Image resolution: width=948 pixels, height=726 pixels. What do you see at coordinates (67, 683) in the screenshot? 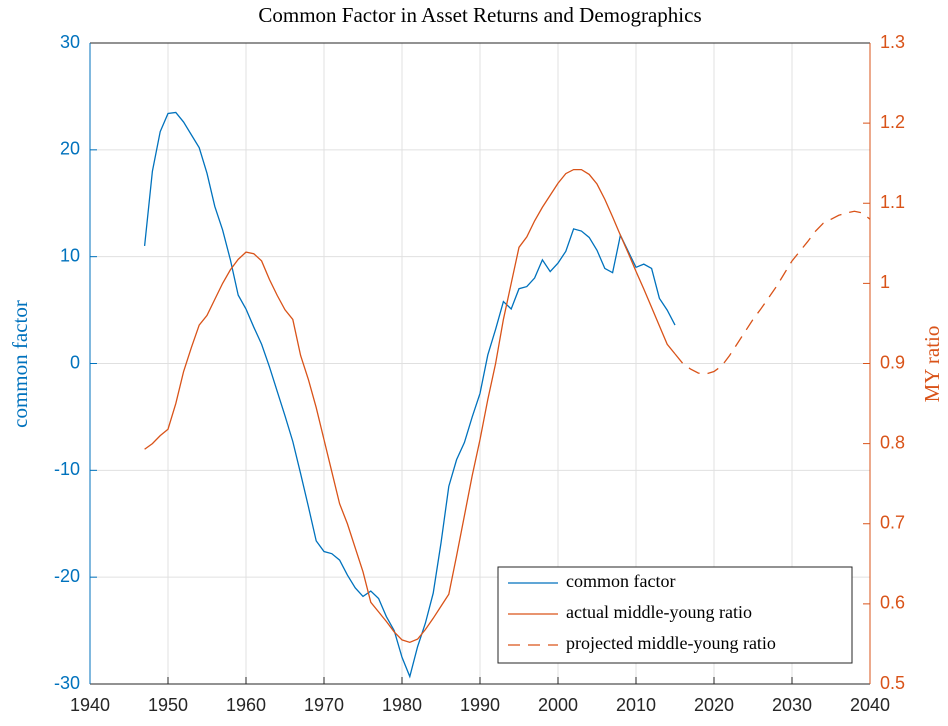
I see `y-tick-label: -30` at bounding box center [67, 683].